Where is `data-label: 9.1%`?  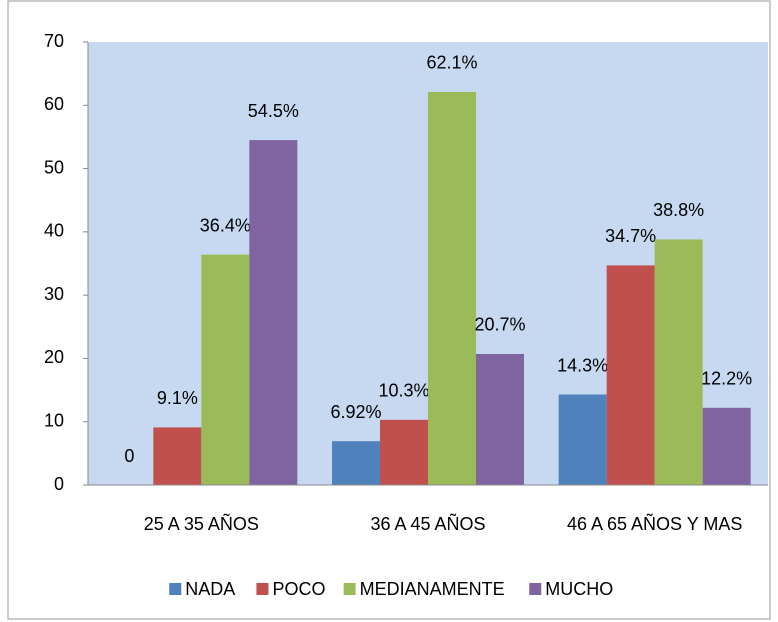 data-label: 9.1% is located at coordinates (177, 398).